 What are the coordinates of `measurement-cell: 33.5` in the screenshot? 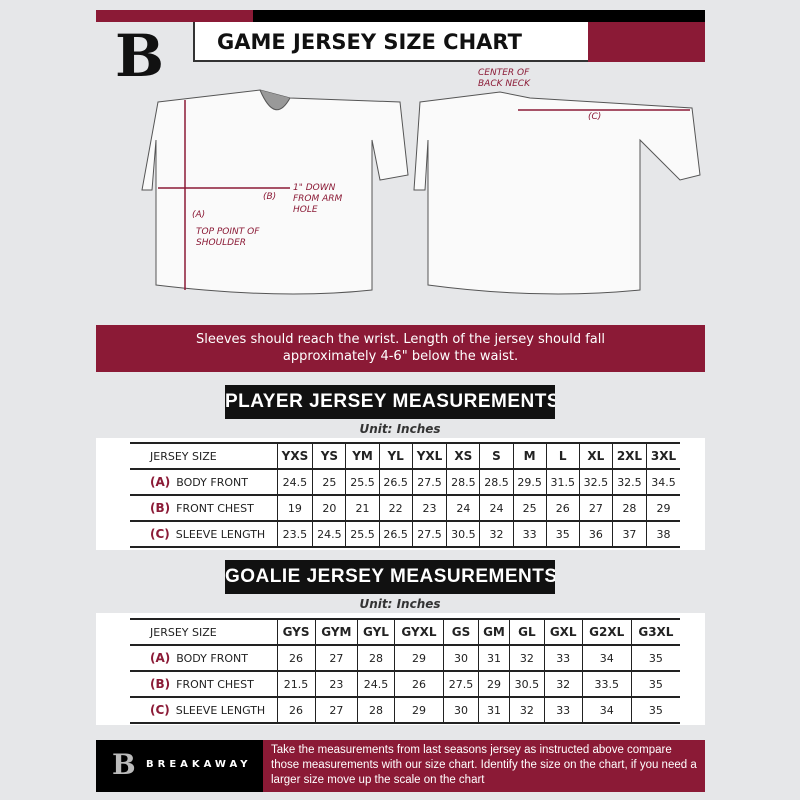 It's located at (606, 684).